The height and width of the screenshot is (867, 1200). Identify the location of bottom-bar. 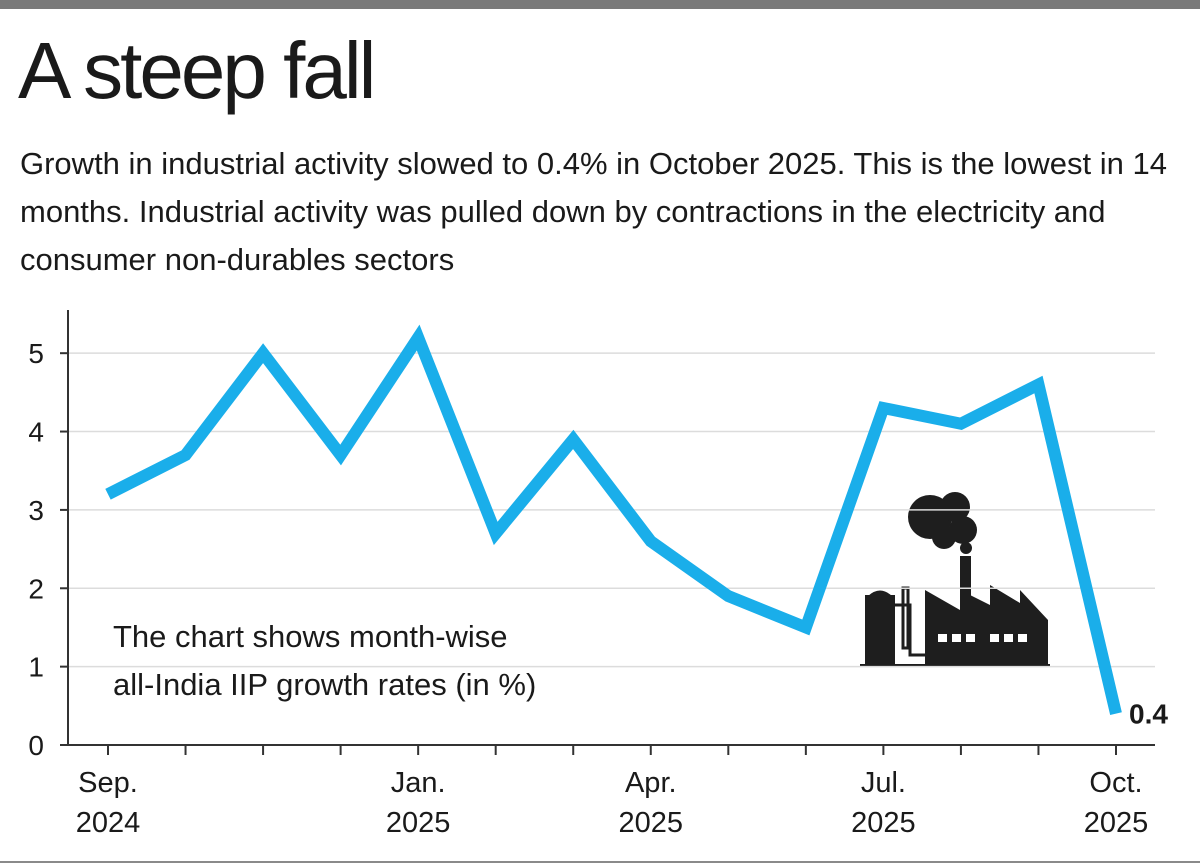
(600, 862).